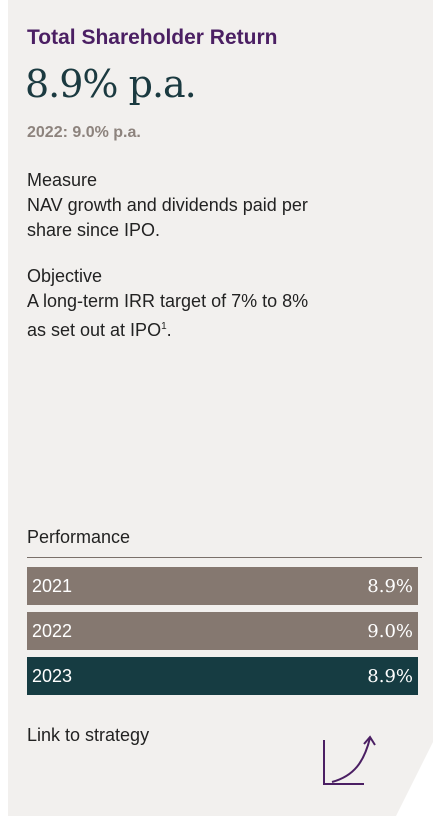 The width and height of the screenshot is (433, 816). Describe the element at coordinates (222, 586) in the screenshot. I see `performance-row: 2021 8.9%` at that location.